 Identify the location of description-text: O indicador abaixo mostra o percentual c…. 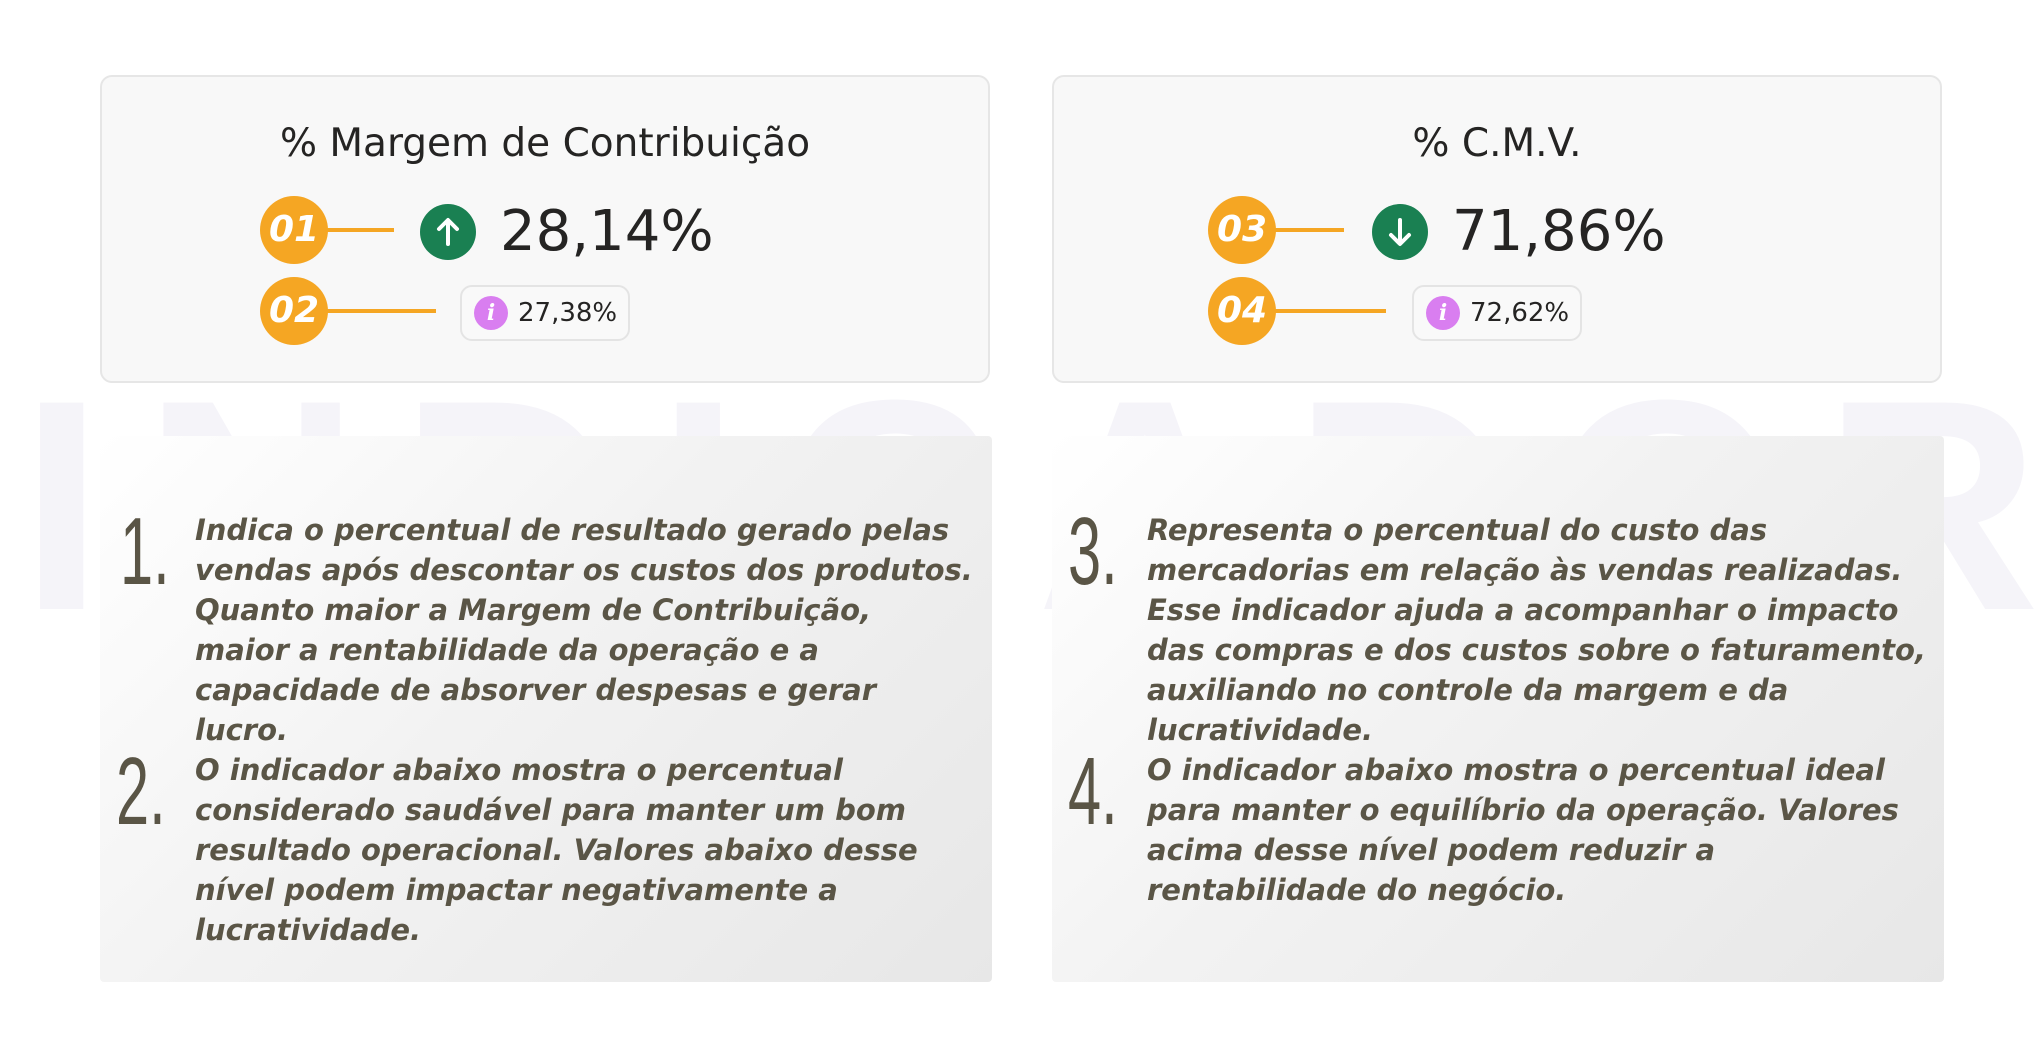
(556, 850).